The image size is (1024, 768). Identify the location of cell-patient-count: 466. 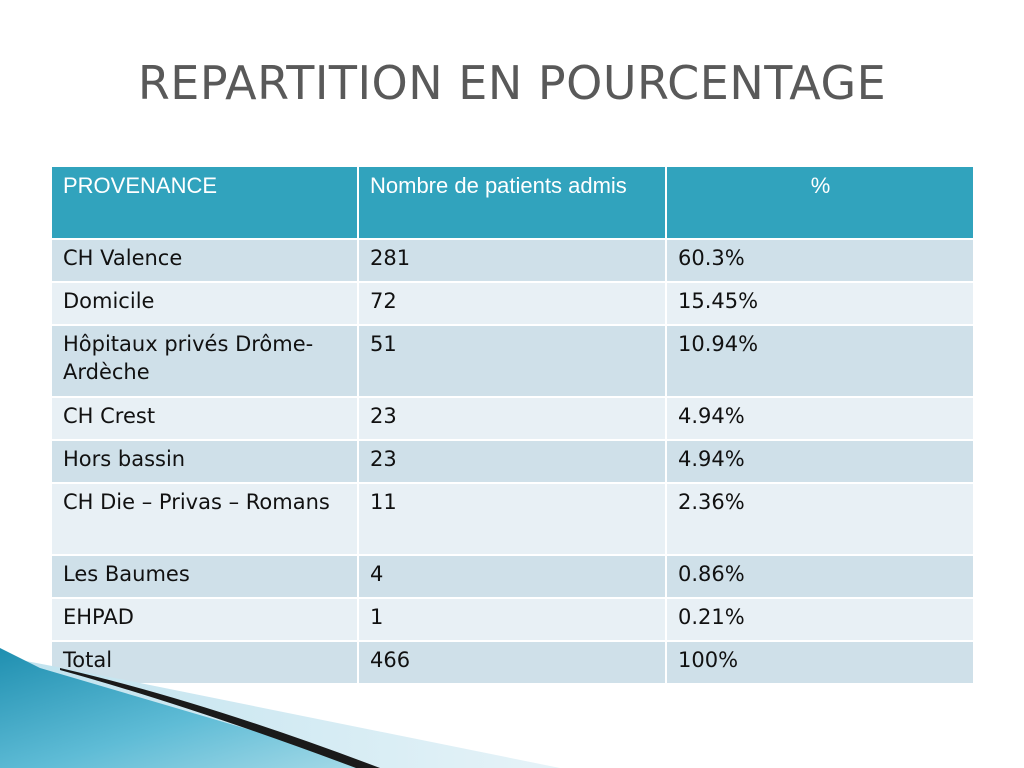
(512, 662).